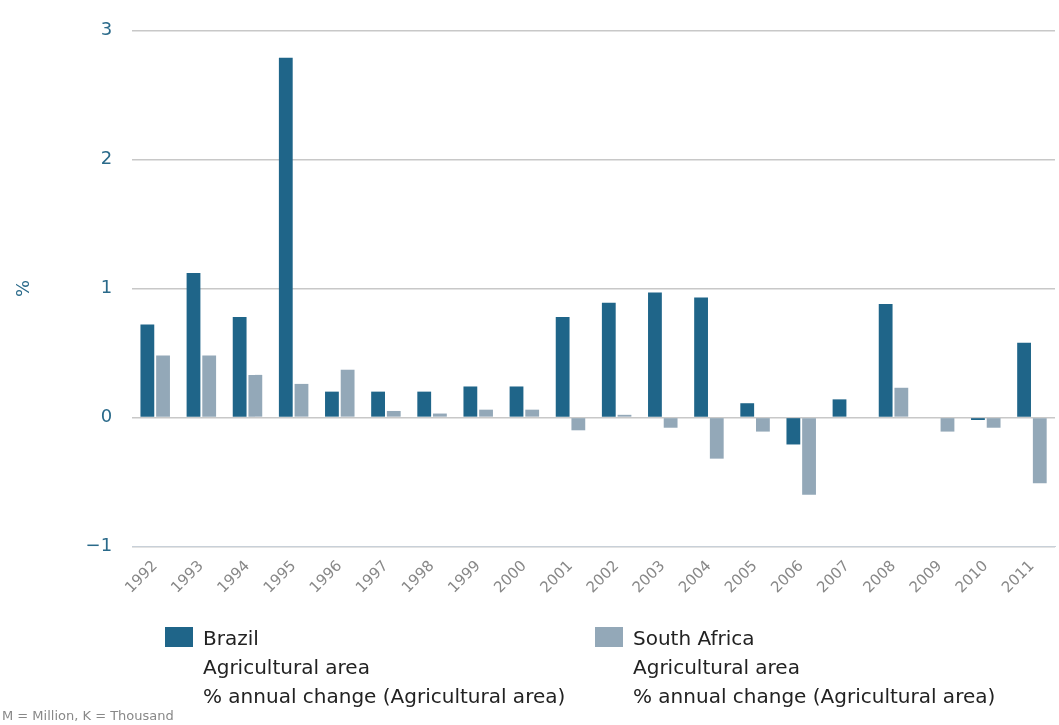 This screenshot has width=1059, height=725. Describe the element at coordinates (23, 288) in the screenshot. I see `y-axis-title: %` at that location.